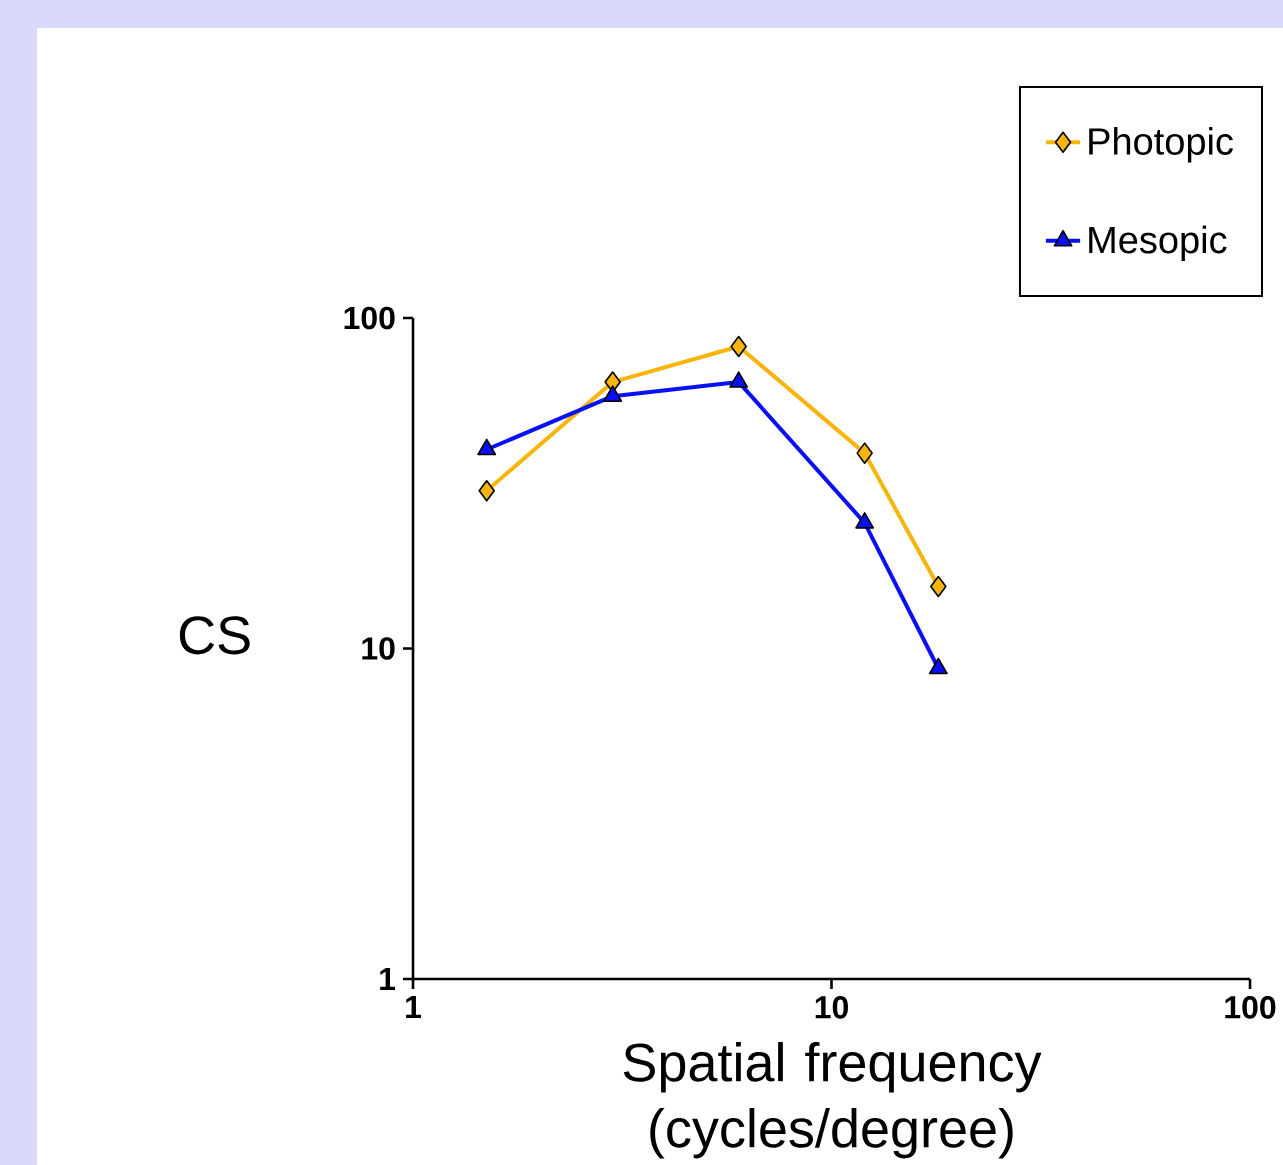  What do you see at coordinates (832, 1100) in the screenshot?
I see `x-axis-title: Spatial frequency (cycles/degree)` at bounding box center [832, 1100].